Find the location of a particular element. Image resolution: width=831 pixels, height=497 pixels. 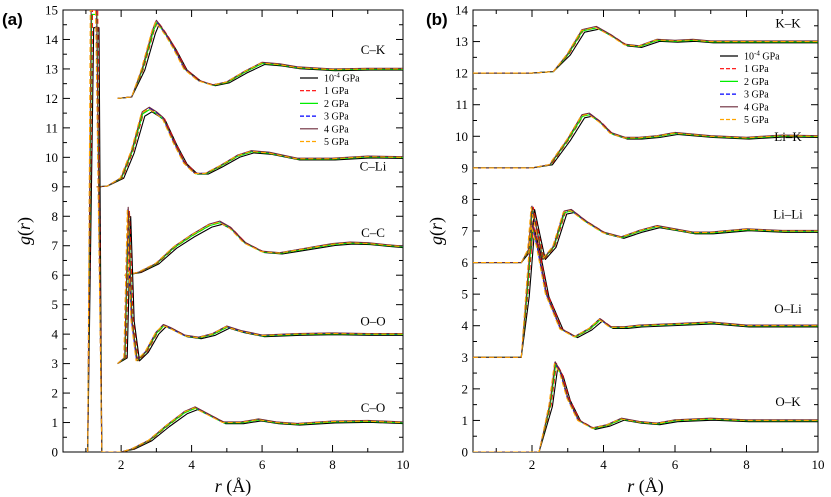

panel-a-curve-c-c-4-gpa is located at coordinates (263, 248).